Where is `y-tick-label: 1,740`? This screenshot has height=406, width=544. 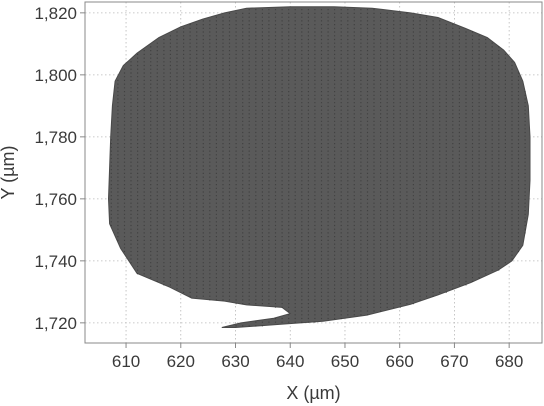 y-tick-label: 1,740 is located at coordinates (55, 261).